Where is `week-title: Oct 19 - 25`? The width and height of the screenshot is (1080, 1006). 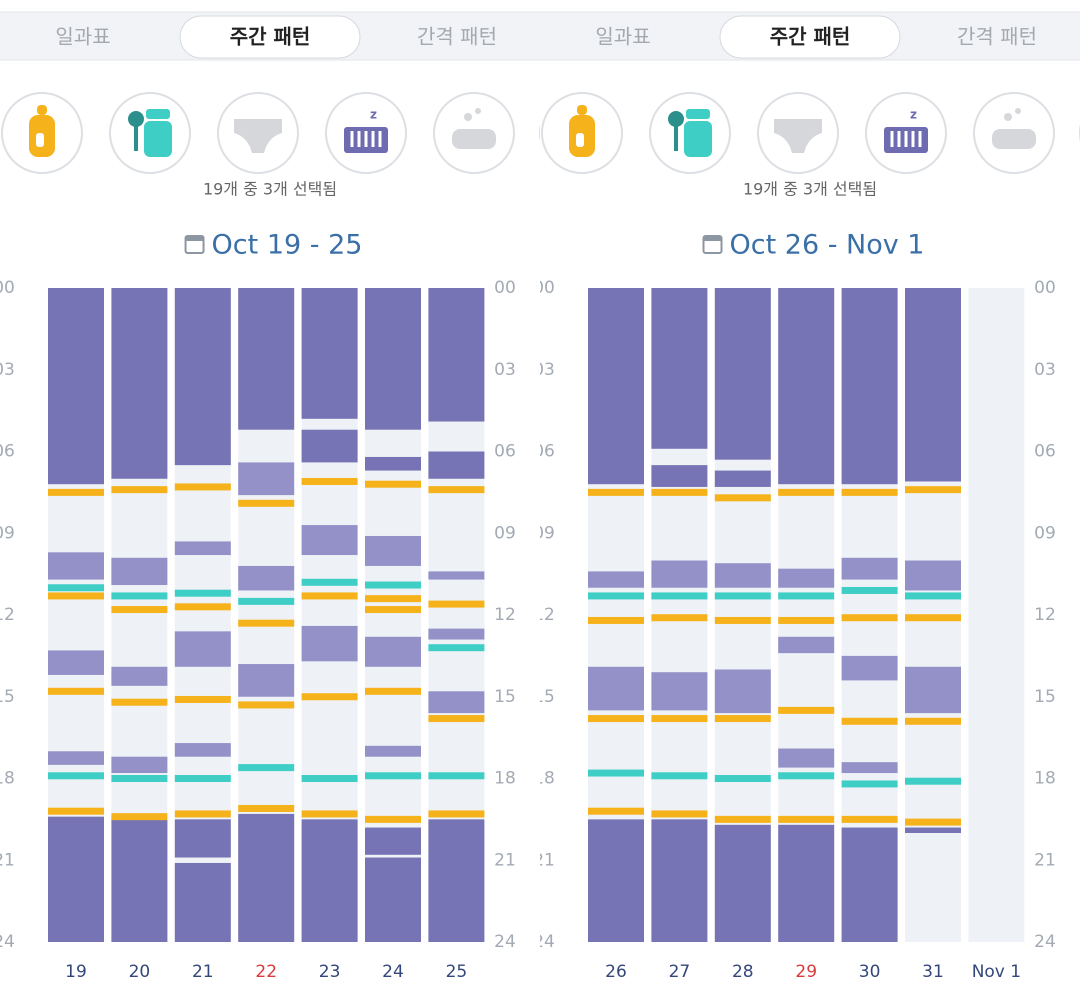 week-title: Oct 19 - 25 is located at coordinates (287, 245).